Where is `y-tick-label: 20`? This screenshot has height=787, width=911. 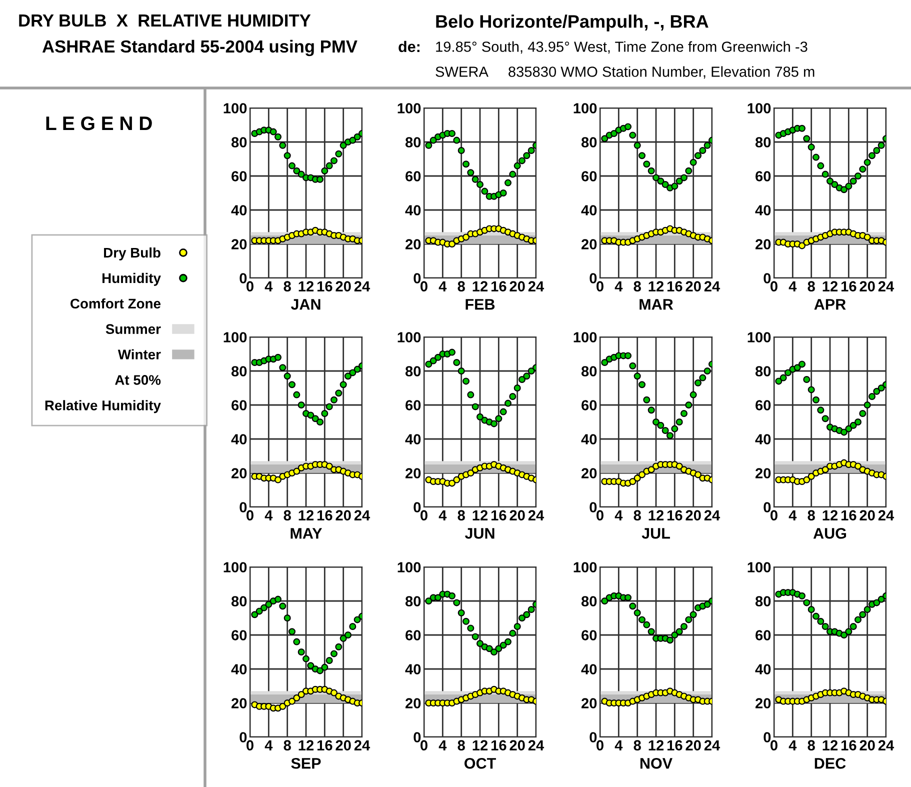
y-tick-label: 20 is located at coordinates (413, 244).